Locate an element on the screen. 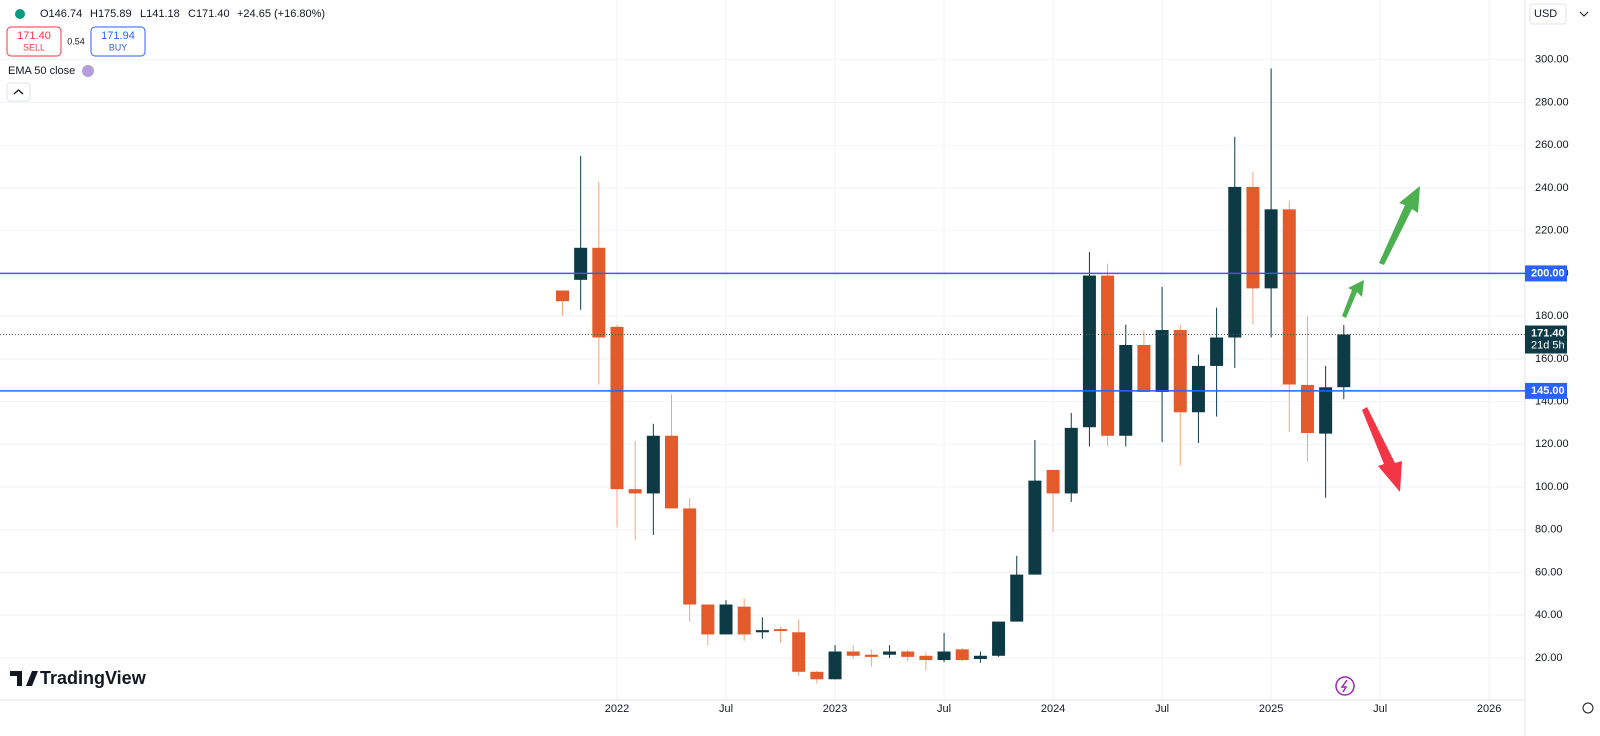 This screenshot has height=736, width=1600. spread: 0.54 is located at coordinates (76, 41).